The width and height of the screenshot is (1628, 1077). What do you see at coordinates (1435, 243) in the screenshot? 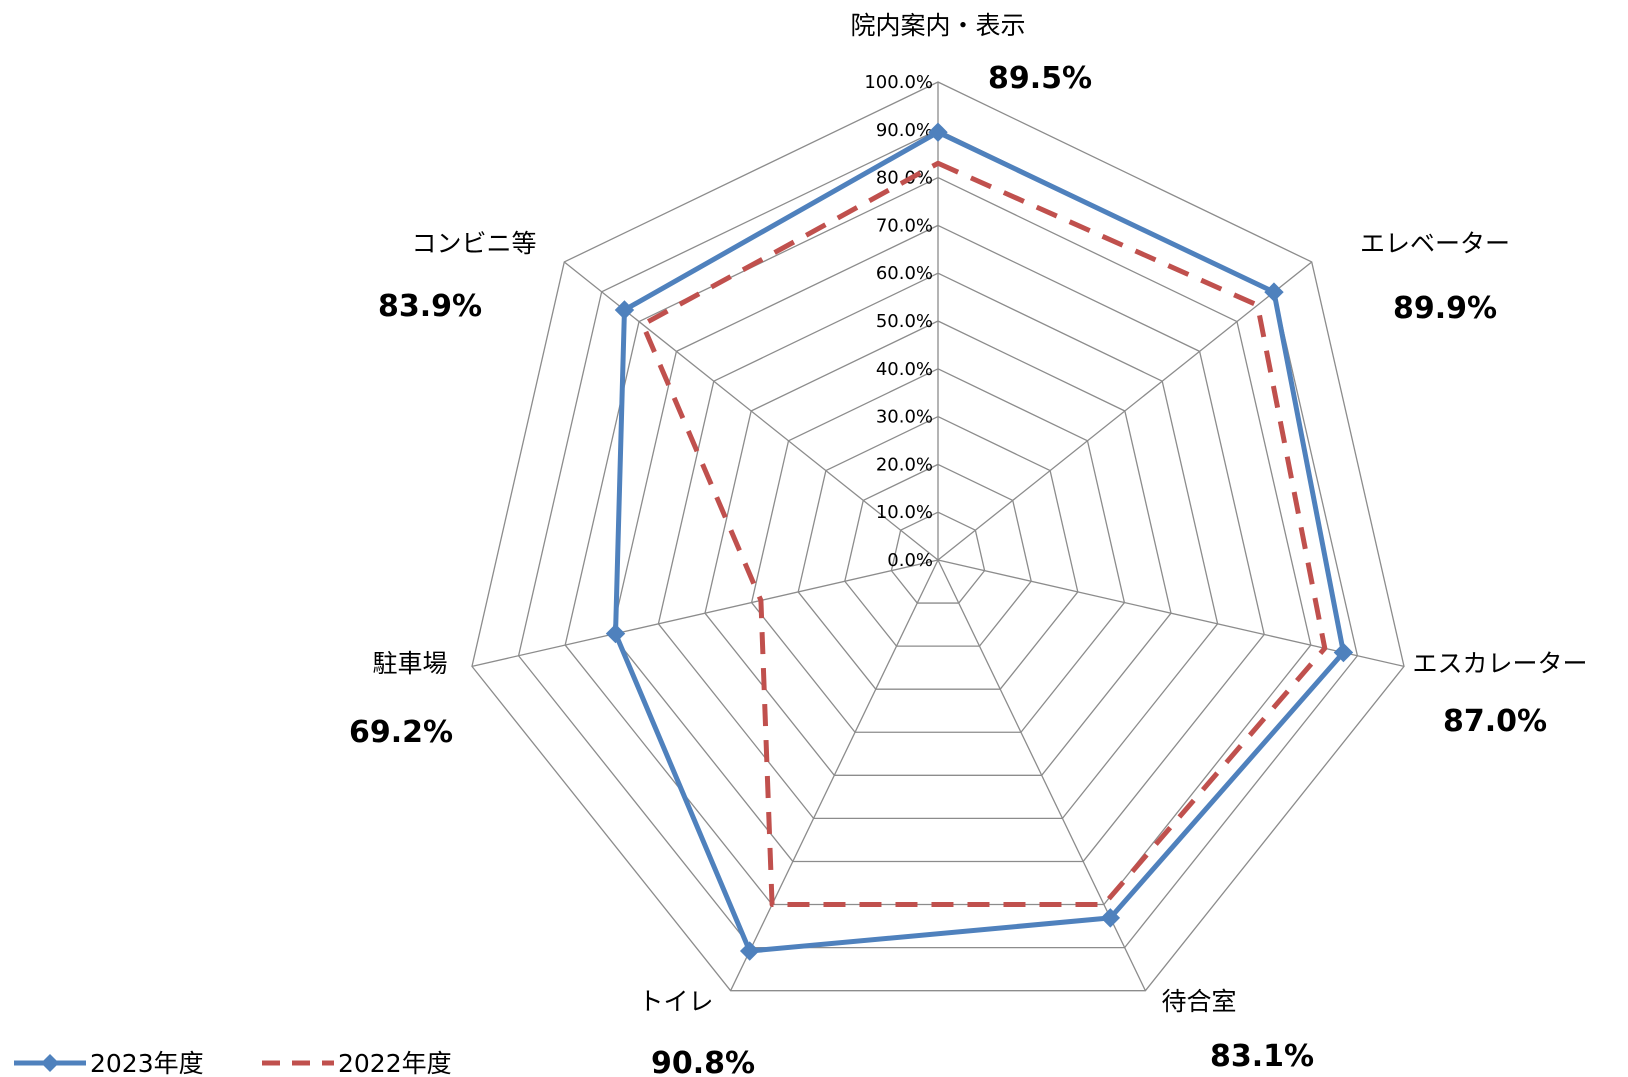
I see `category-label: エレベーター` at bounding box center [1435, 243].